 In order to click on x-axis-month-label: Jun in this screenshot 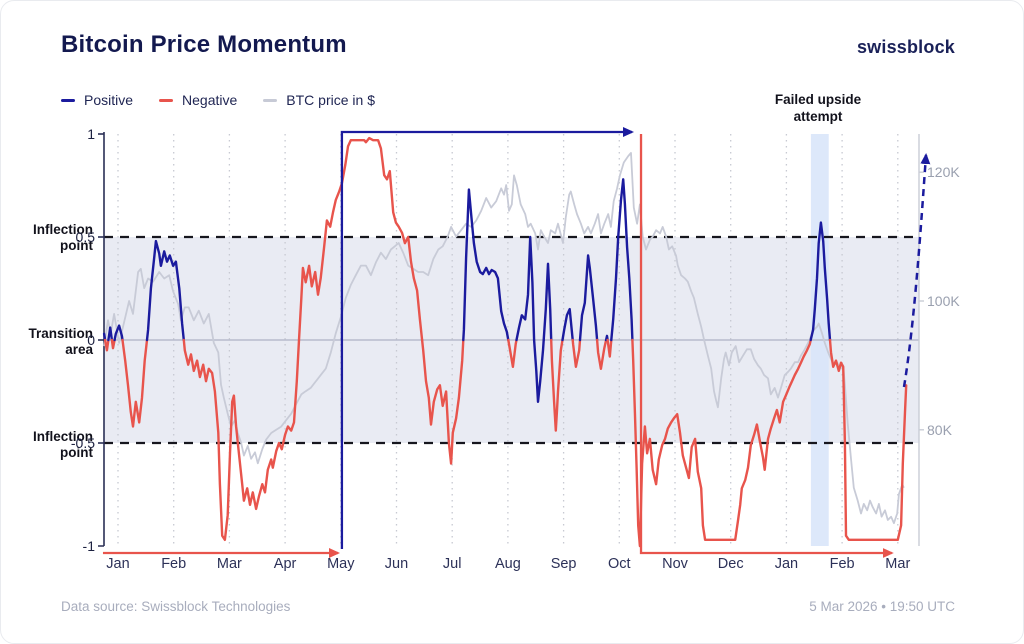, I will do `click(396, 564)`.